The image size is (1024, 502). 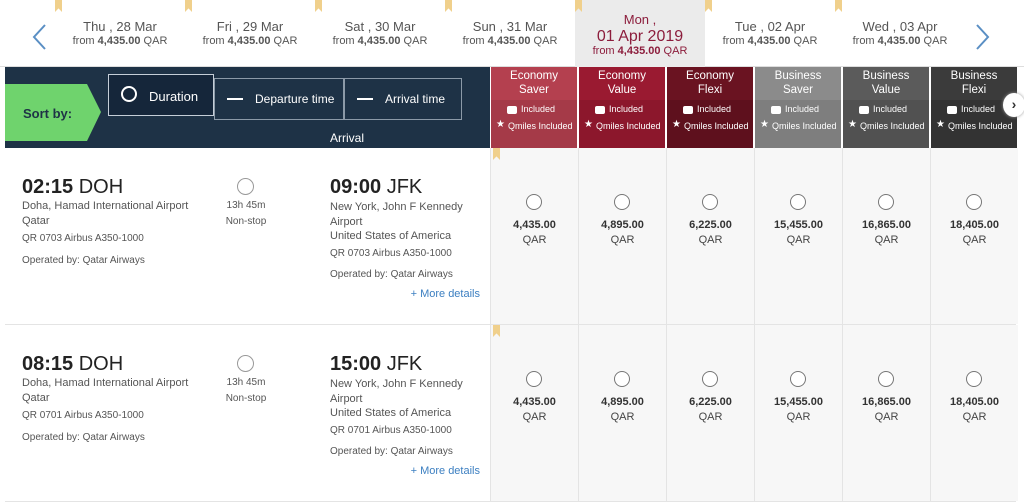 I want to click on price: 16,865.00, so click(x=886, y=225).